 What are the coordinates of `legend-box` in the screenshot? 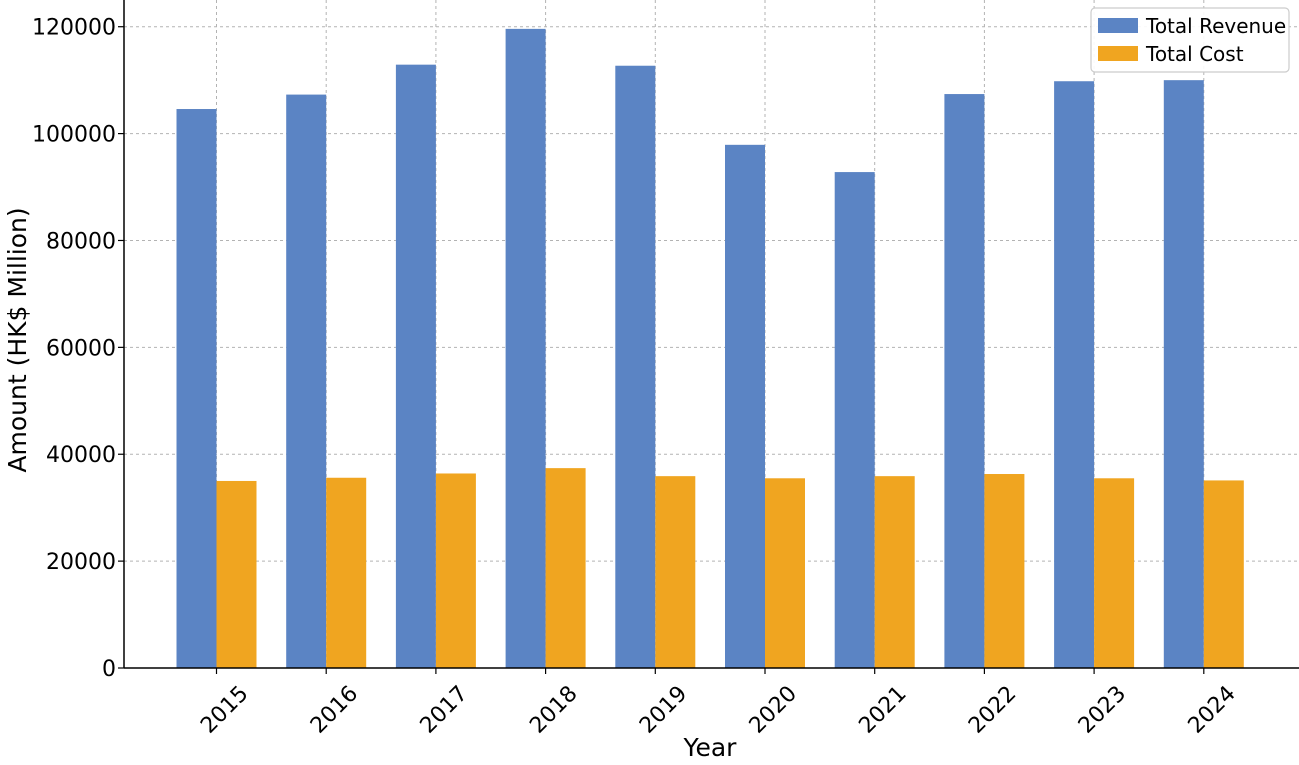 It's located at (1190, 40).